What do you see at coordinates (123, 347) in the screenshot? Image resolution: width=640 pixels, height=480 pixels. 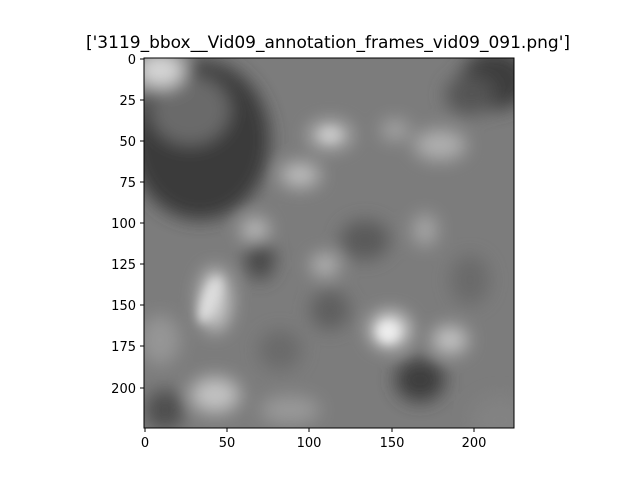 I see `y-tick-label: 175` at bounding box center [123, 347].